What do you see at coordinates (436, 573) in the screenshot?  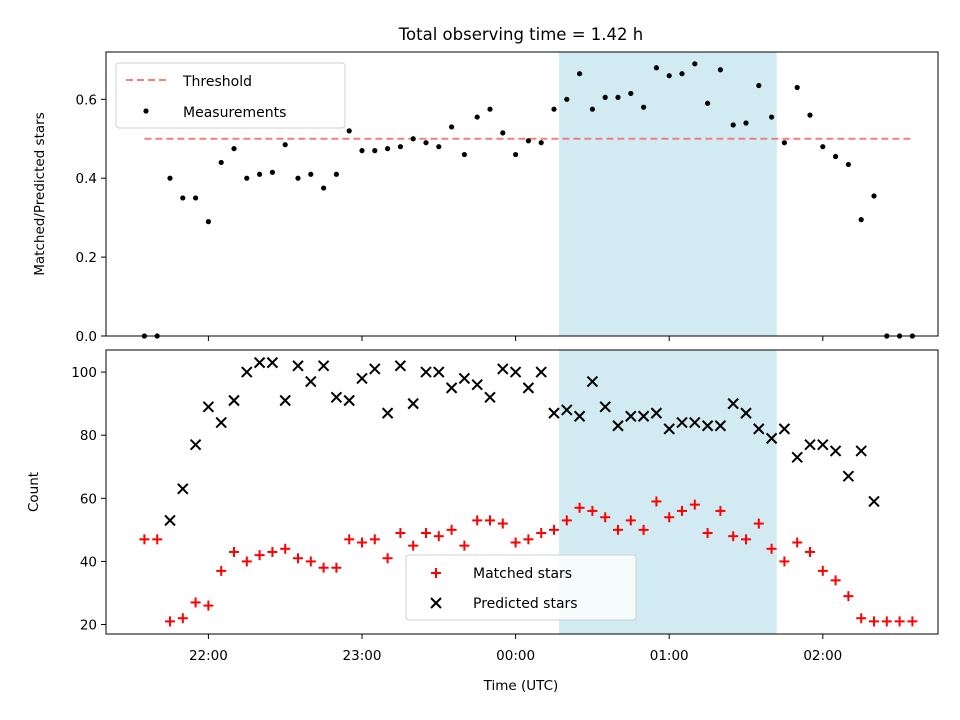 I see `legend-matched-swatch` at bounding box center [436, 573].